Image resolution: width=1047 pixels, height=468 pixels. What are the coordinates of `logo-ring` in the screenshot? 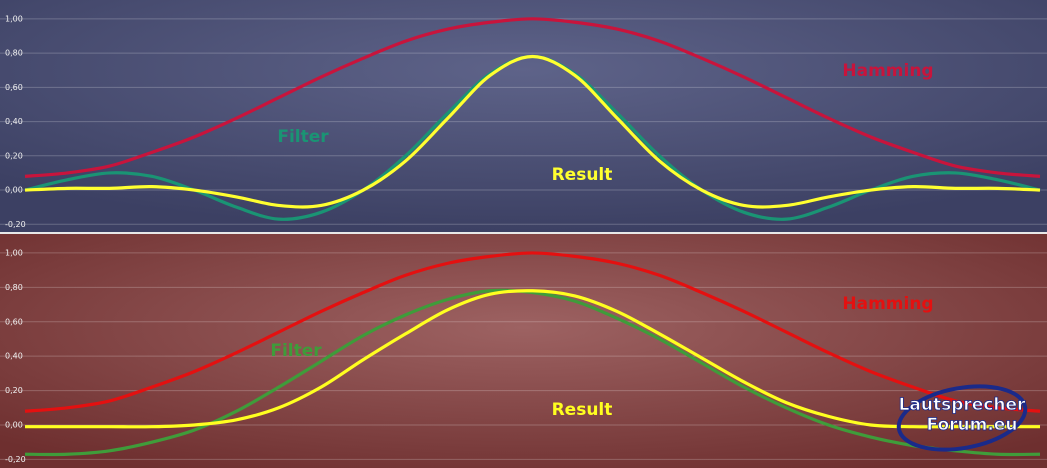 It's located at (962, 418).